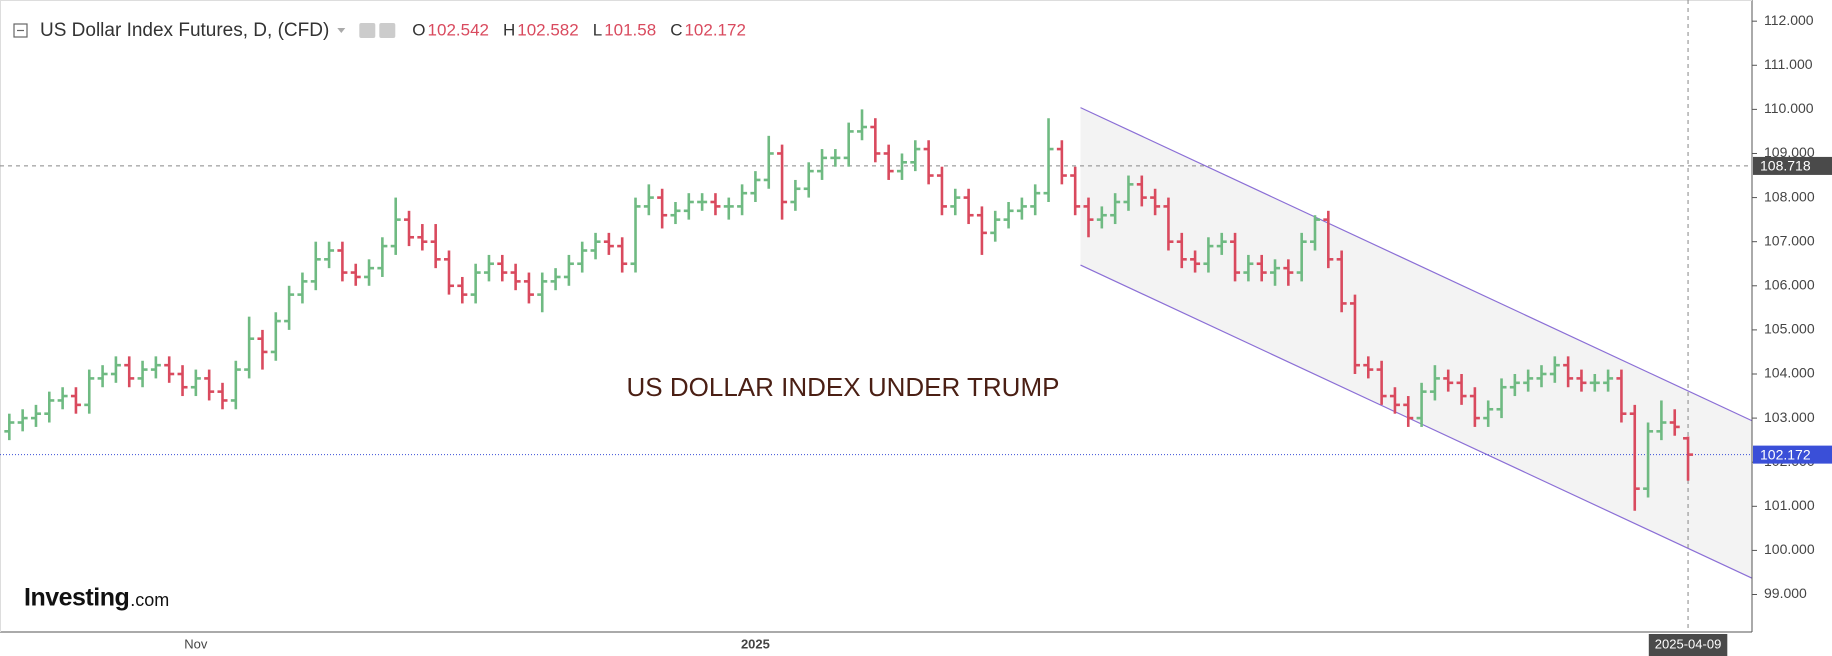 Image resolution: width=1832 pixels, height=656 pixels. I want to click on ohlc-letter: C, so click(676, 29).